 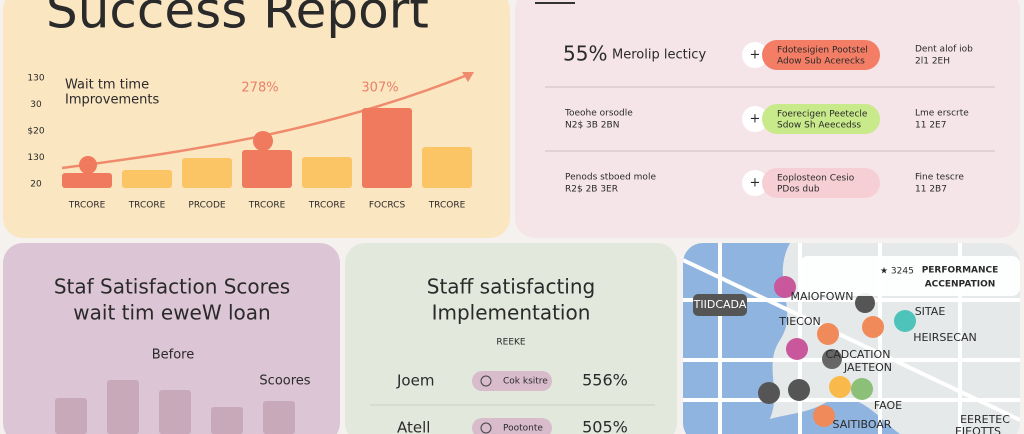 What do you see at coordinates (944, 50) in the screenshot?
I see `metric-note: Dent alof iob` at bounding box center [944, 50].